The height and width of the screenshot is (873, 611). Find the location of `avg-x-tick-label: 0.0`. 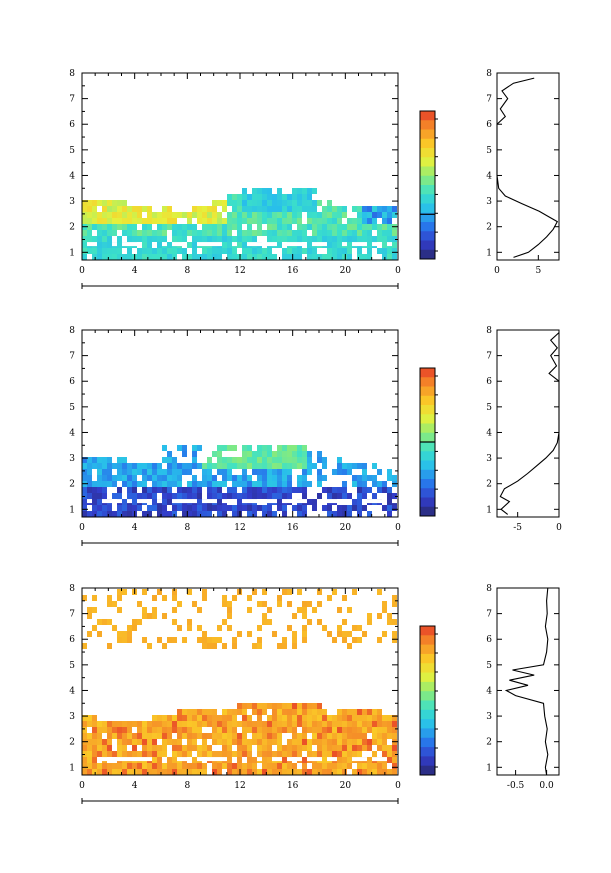

avg-x-tick-label: 0.0 is located at coordinates (546, 786).